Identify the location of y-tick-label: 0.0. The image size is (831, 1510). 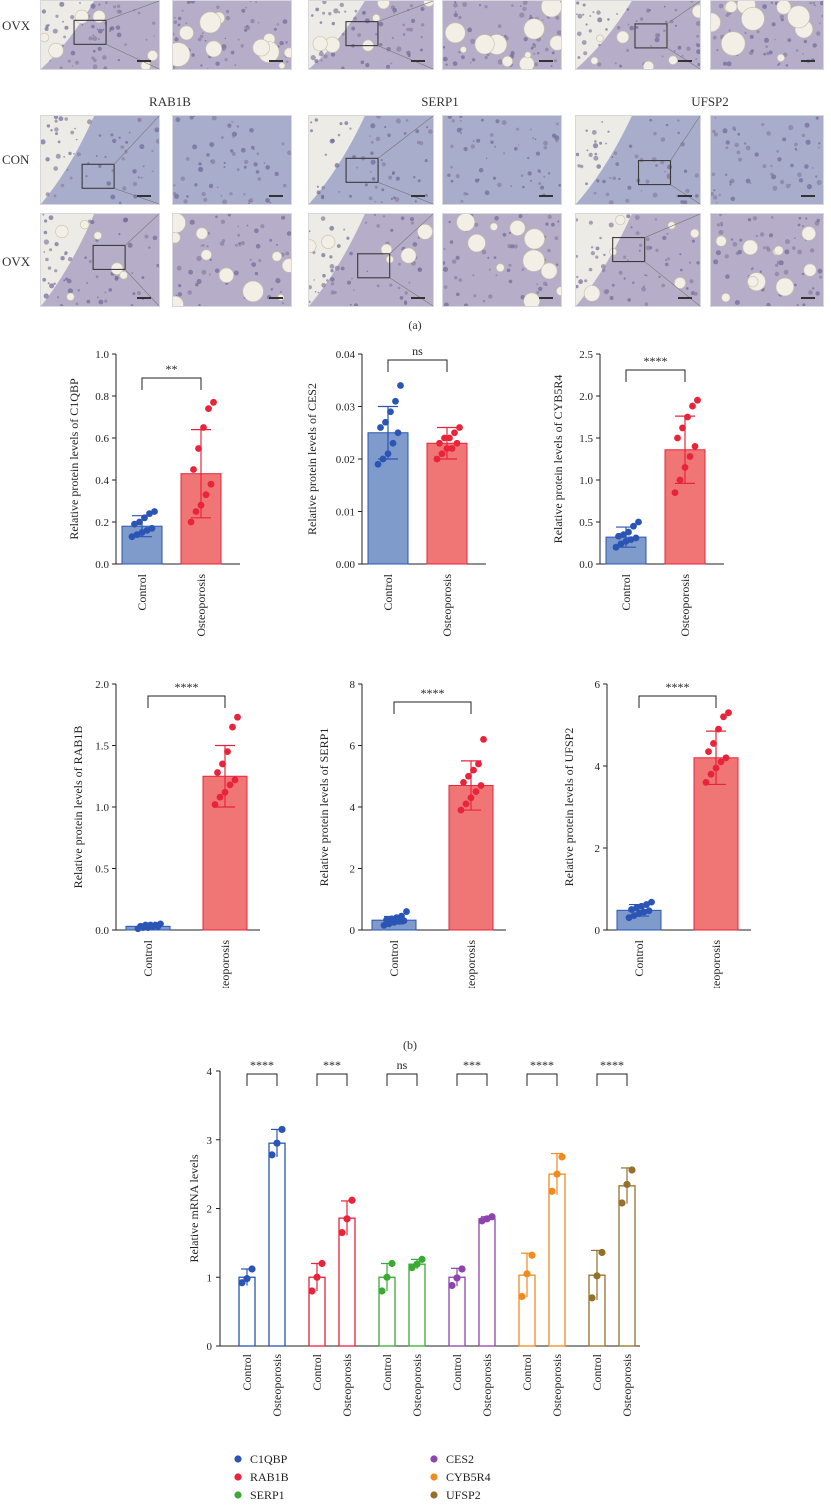
(102, 931).